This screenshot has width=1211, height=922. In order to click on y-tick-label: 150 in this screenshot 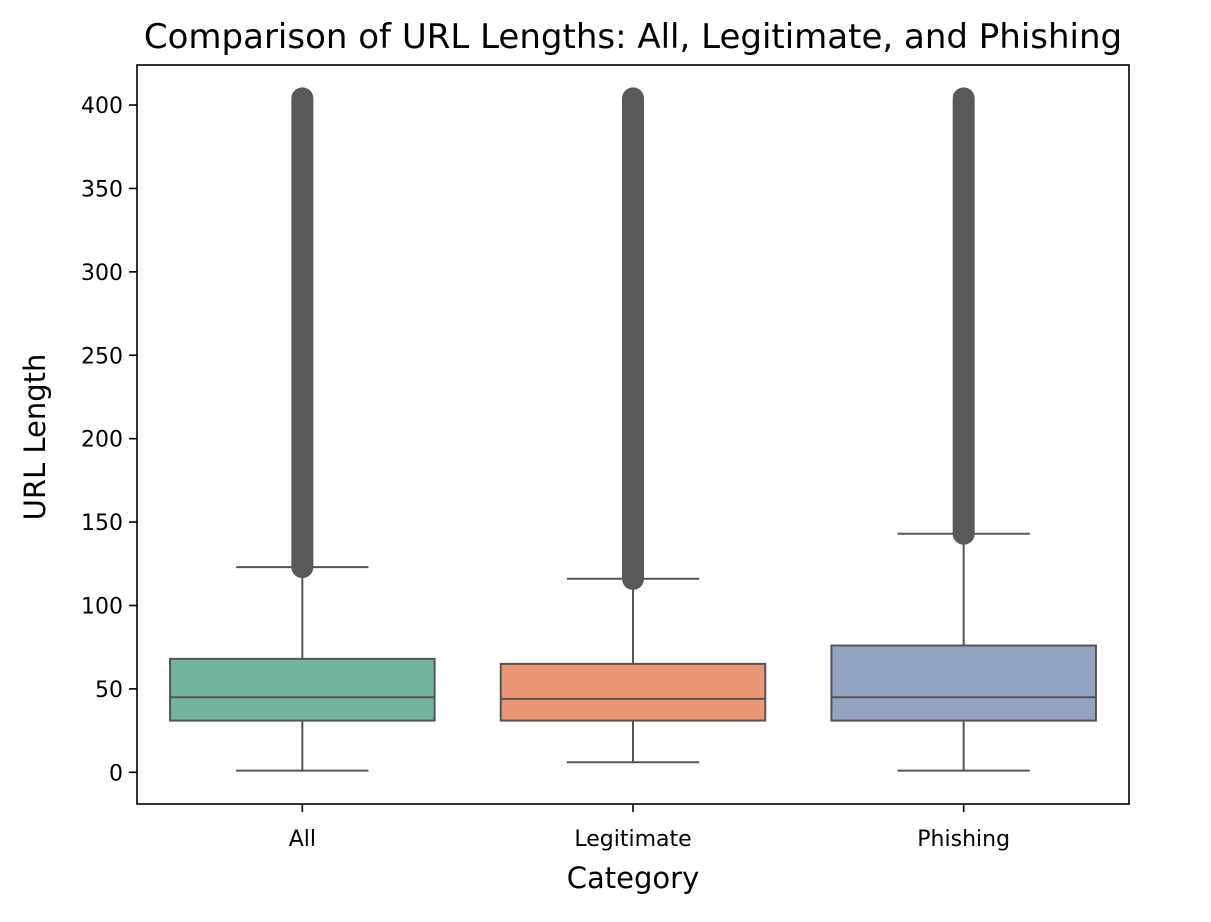, I will do `click(102, 523)`.